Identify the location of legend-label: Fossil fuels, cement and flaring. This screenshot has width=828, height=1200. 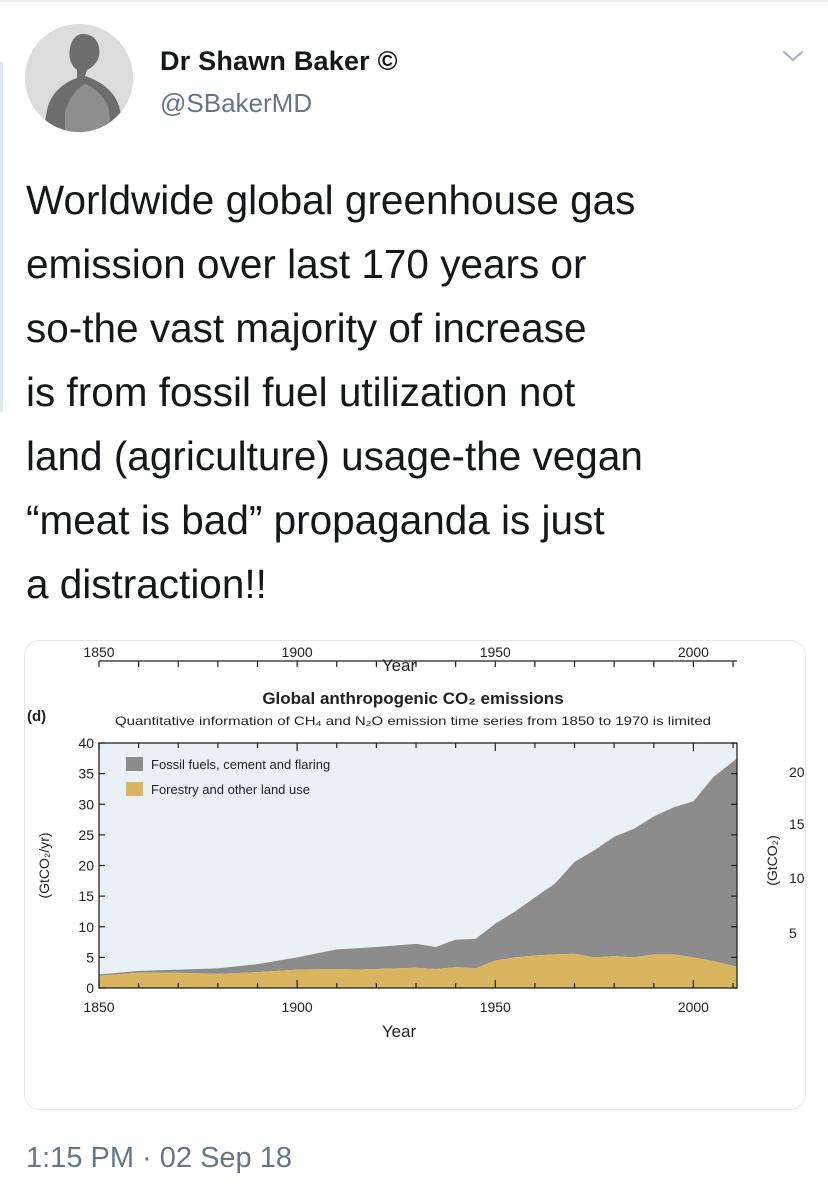
(240, 764).